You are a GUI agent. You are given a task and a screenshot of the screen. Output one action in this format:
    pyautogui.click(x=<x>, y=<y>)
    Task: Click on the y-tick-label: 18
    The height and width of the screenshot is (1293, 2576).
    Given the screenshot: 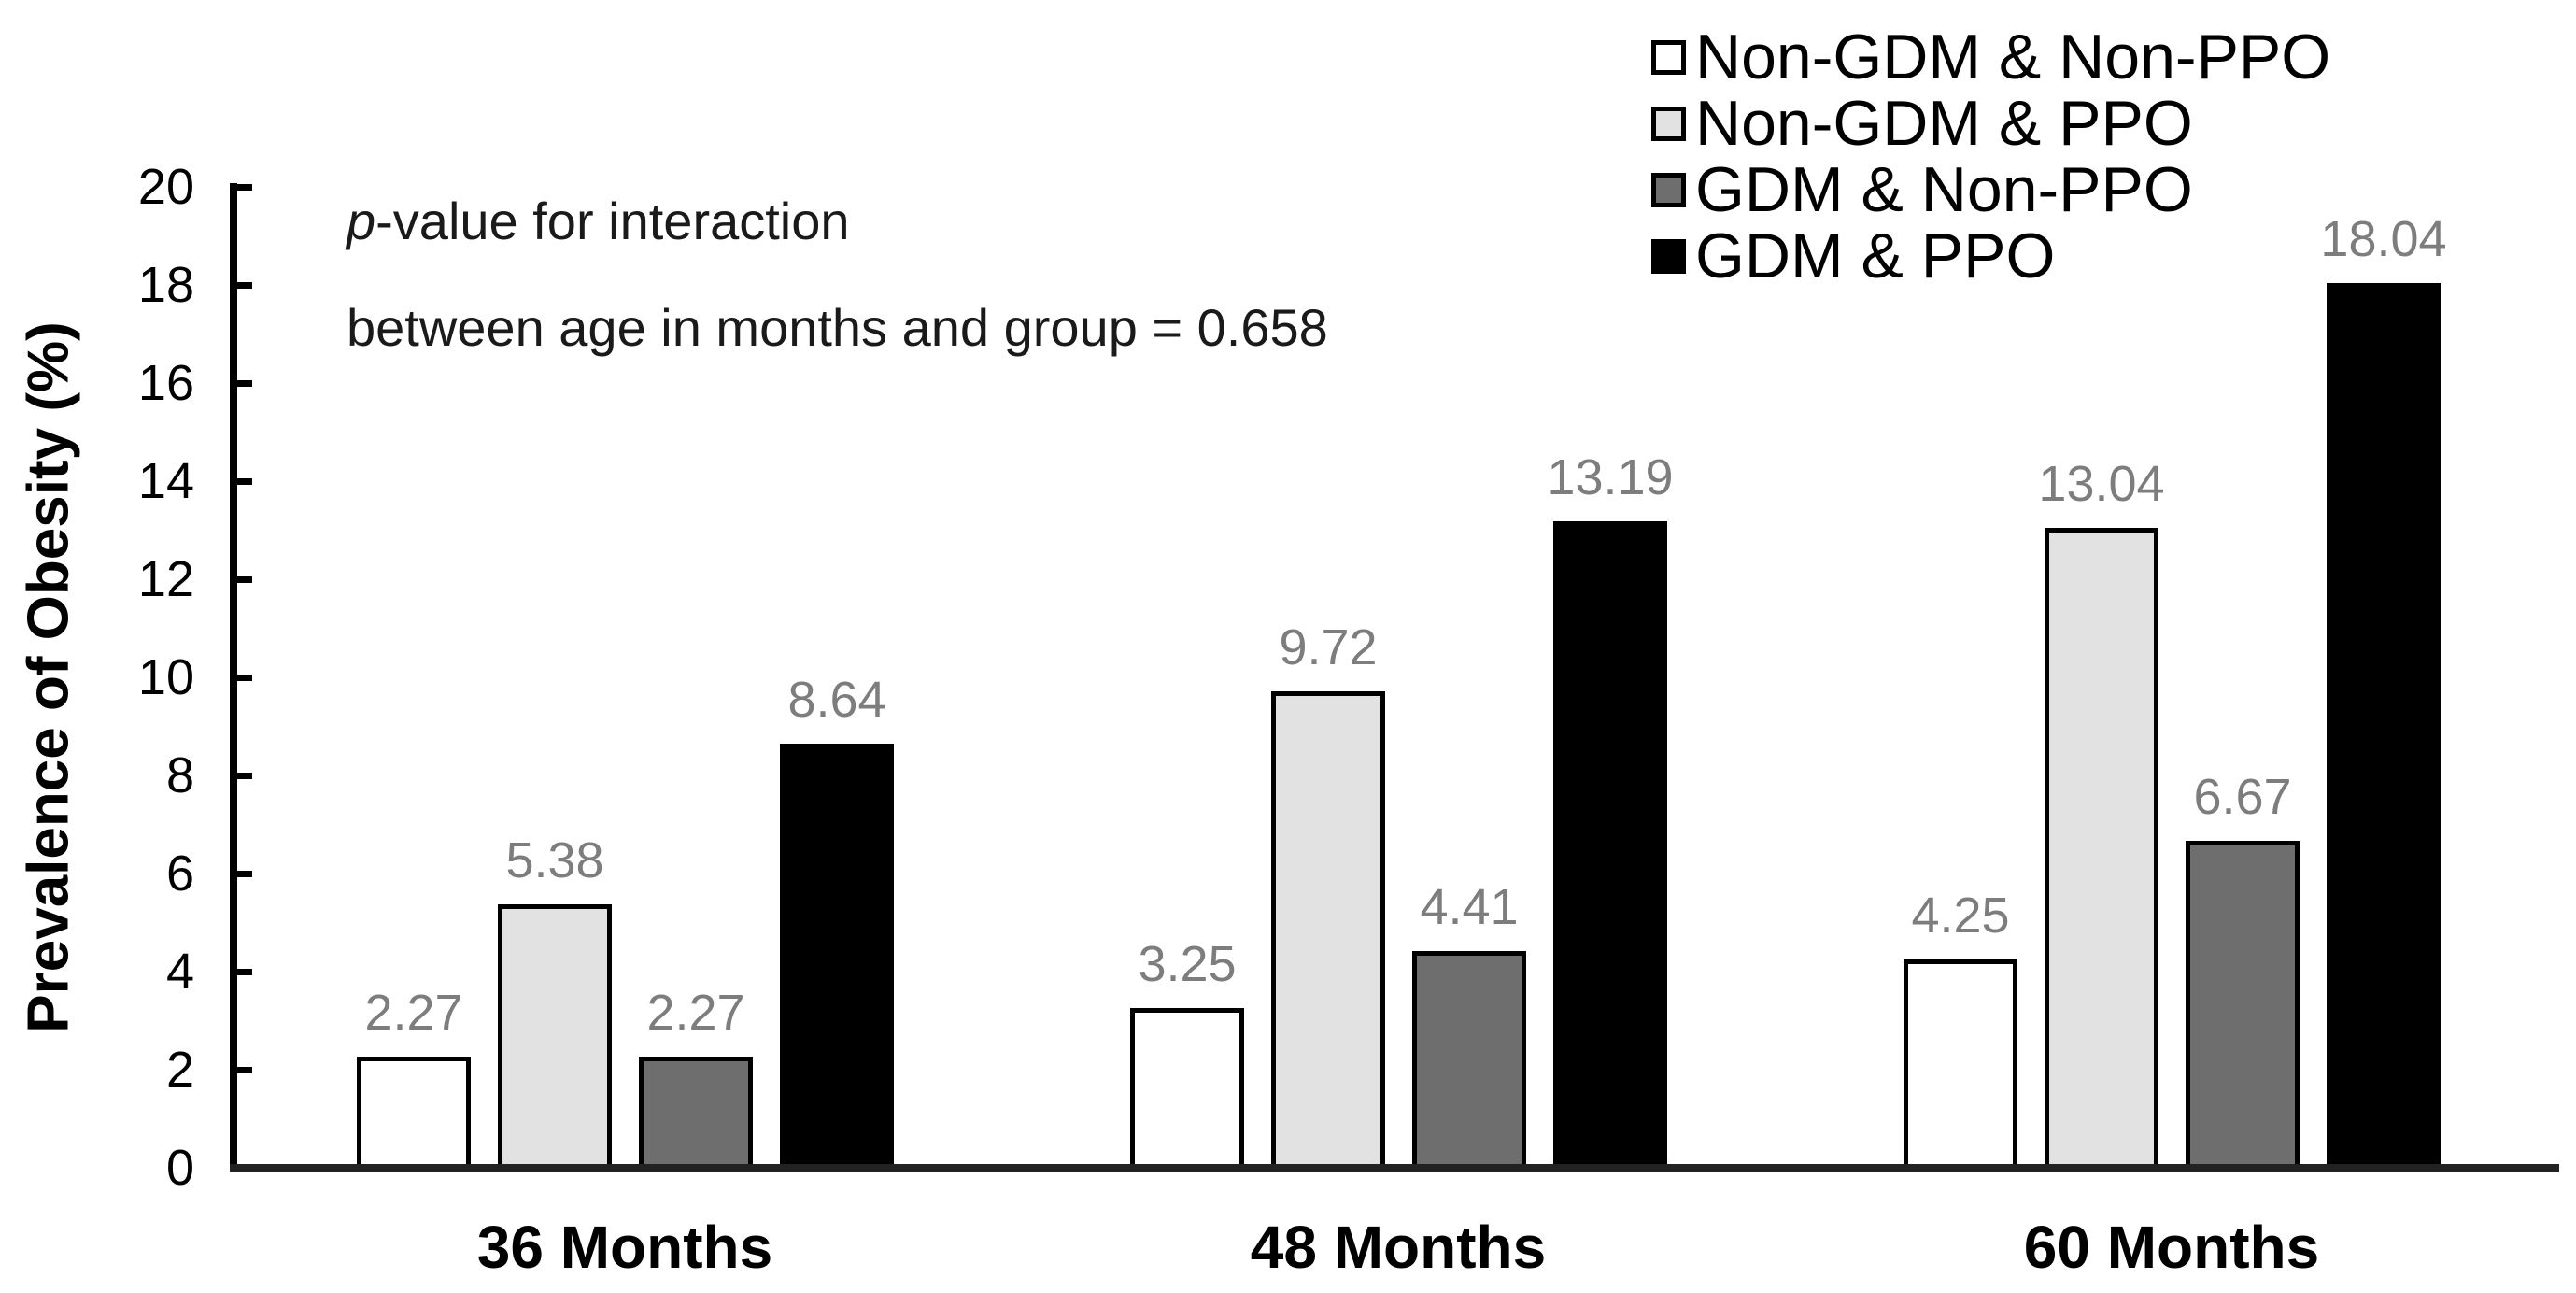 What is the action you would take?
    pyautogui.click(x=165, y=285)
    